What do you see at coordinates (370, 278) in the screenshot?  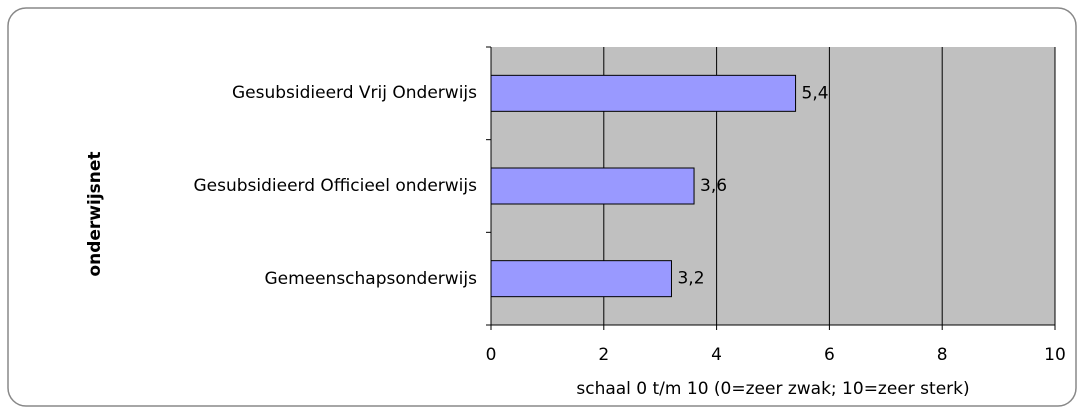 I see `y-tick-label-text: Gemeenschapsonderwijs` at bounding box center [370, 278].